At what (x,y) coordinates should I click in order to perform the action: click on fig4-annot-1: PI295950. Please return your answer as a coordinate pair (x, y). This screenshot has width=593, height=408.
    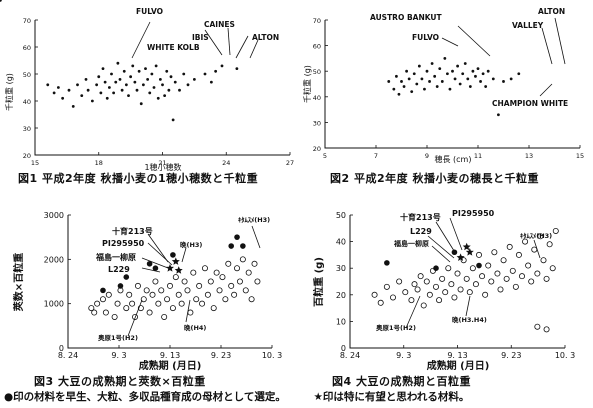
    Looking at the image, I should click on (473, 213).